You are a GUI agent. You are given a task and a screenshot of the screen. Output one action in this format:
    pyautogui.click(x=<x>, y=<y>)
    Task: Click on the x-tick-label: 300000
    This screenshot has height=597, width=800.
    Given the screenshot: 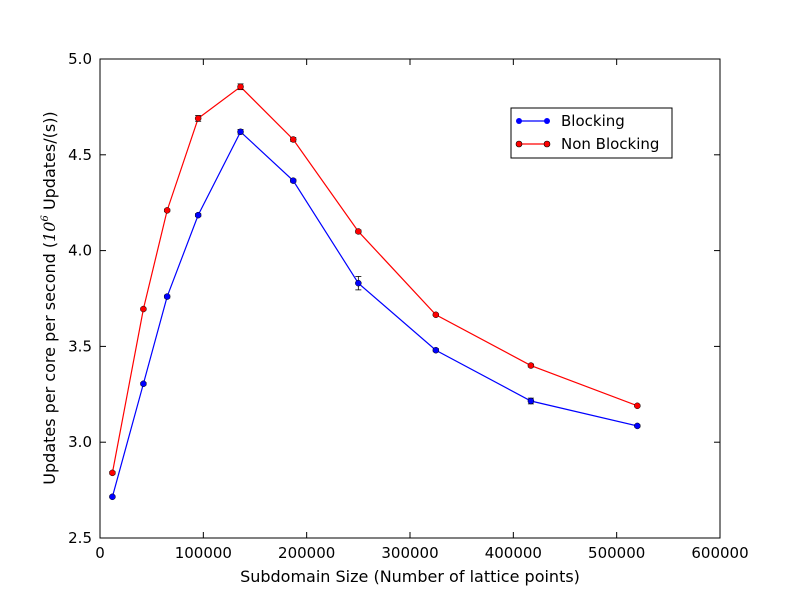 What is the action you would take?
    pyautogui.click(x=409, y=553)
    